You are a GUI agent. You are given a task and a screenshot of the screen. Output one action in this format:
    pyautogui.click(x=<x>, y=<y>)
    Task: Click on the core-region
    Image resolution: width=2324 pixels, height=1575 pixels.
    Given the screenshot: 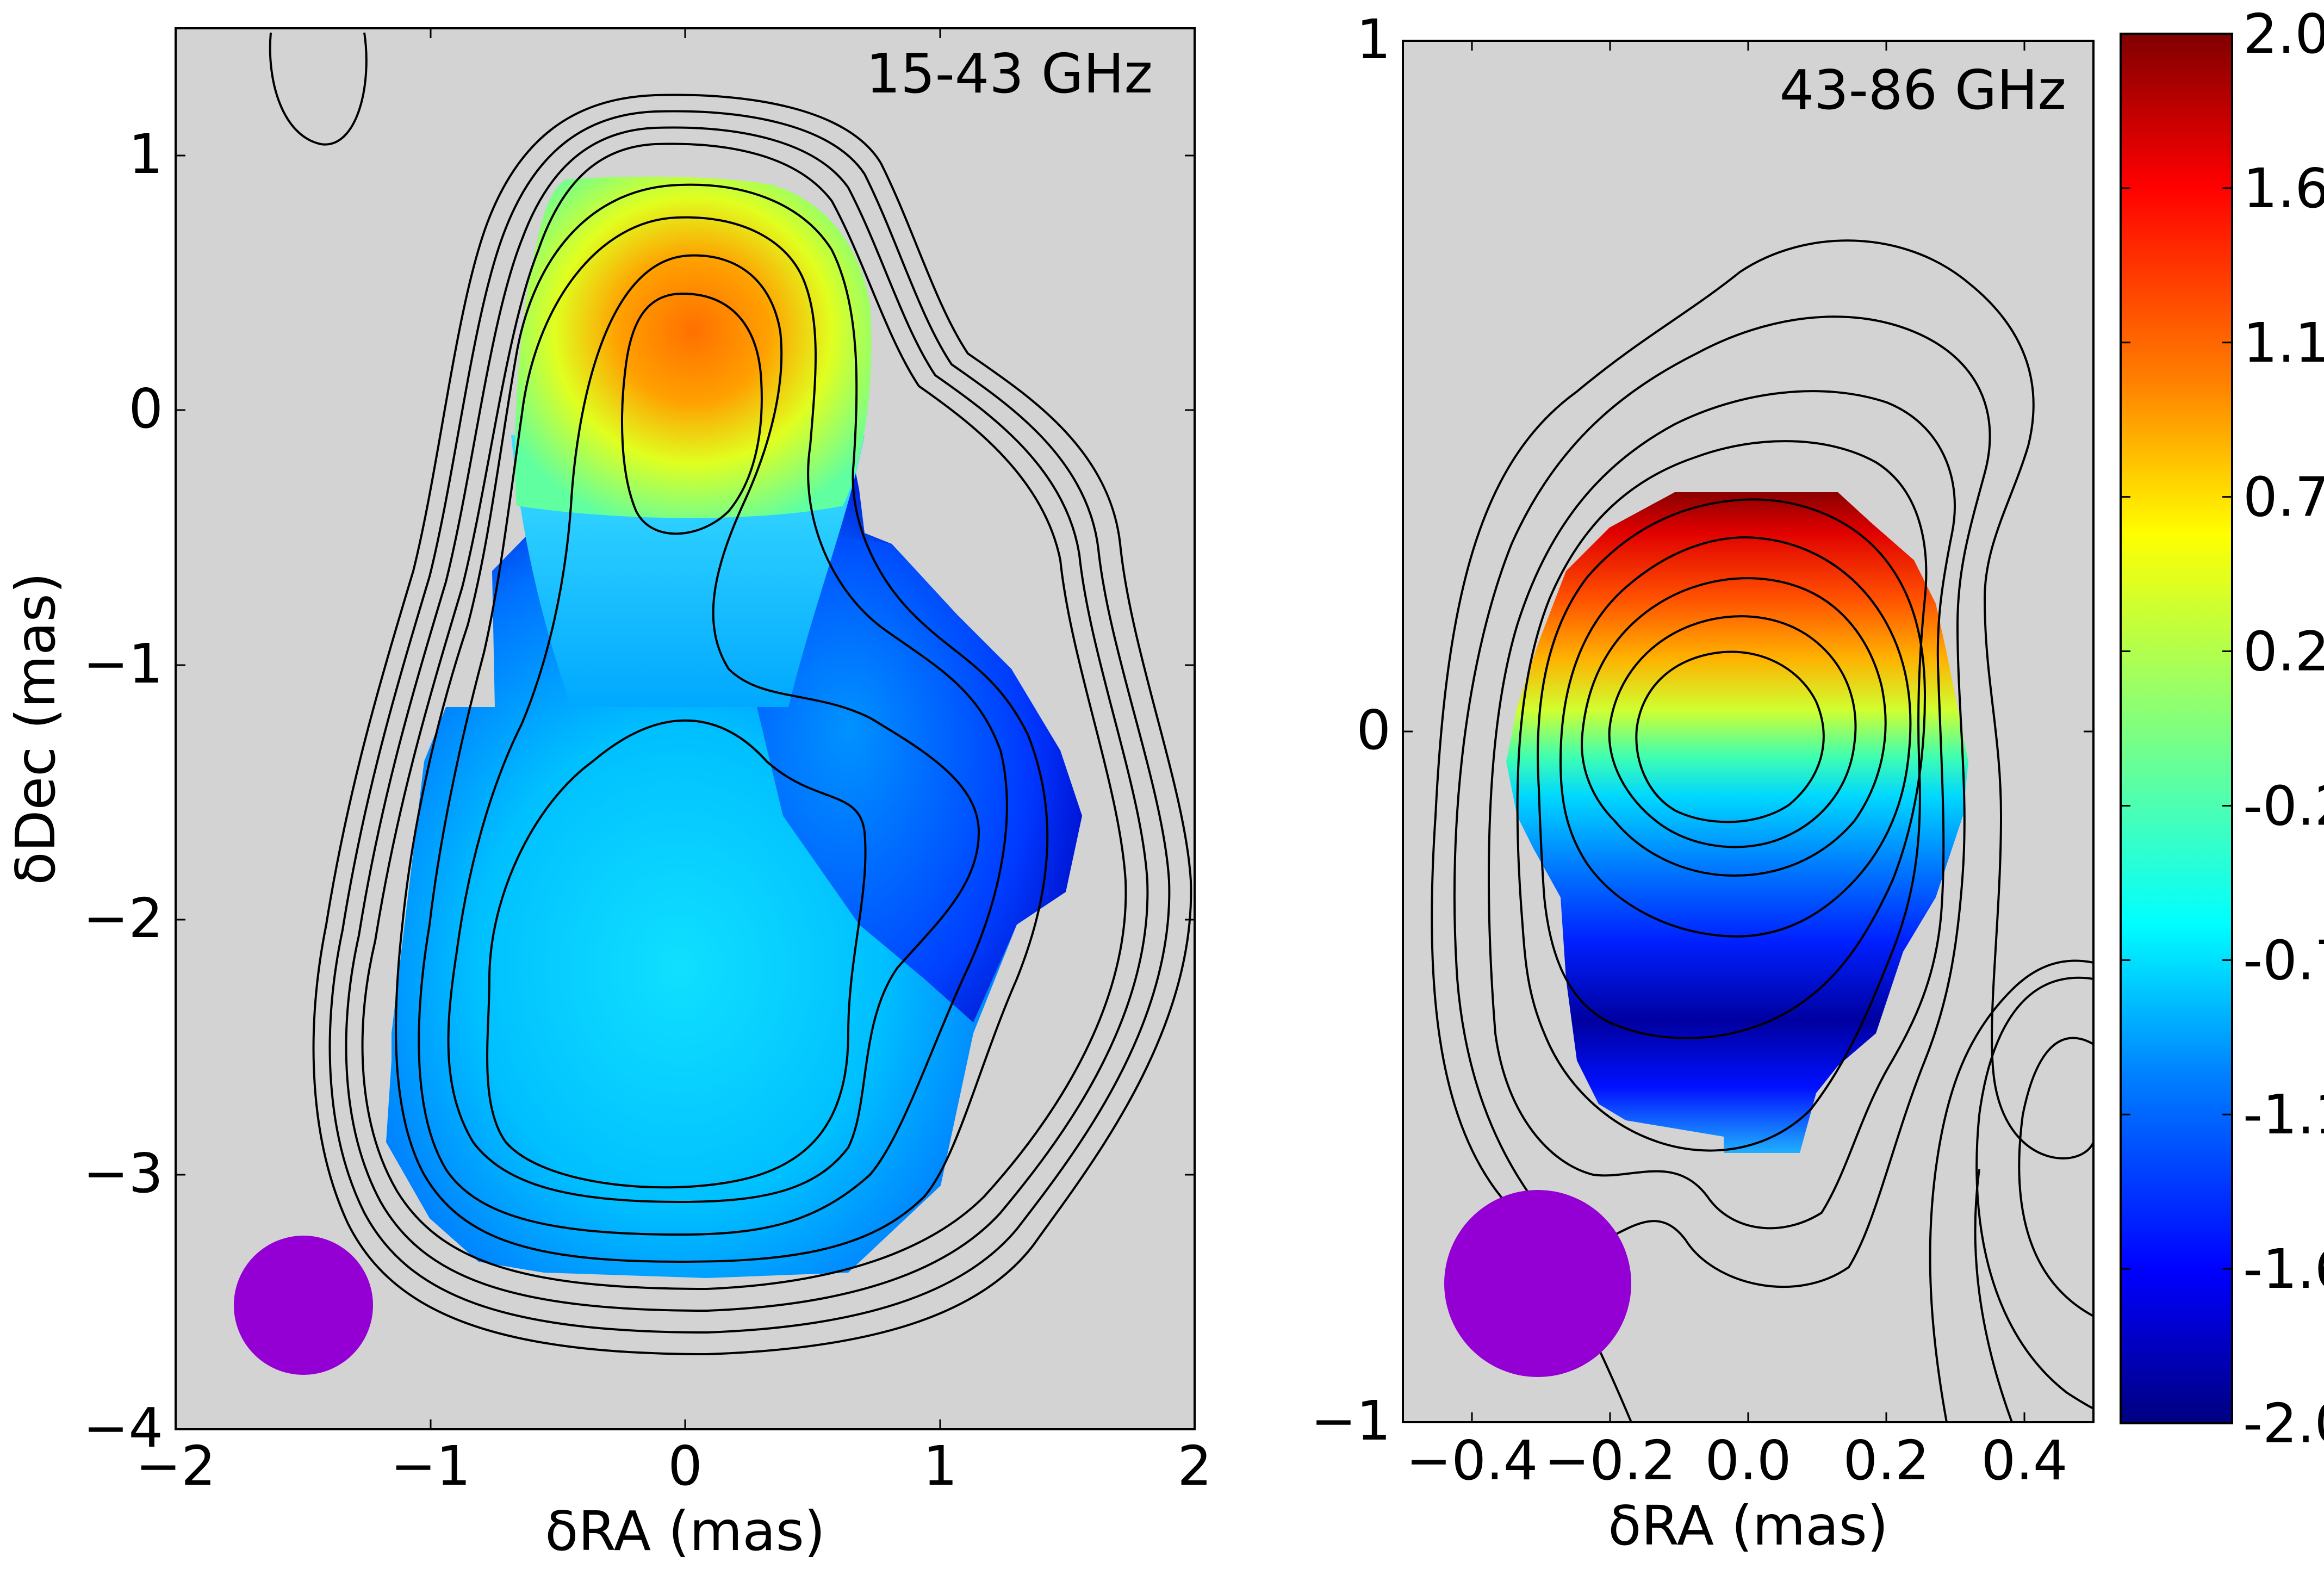 What is the action you would take?
    pyautogui.click(x=693, y=347)
    